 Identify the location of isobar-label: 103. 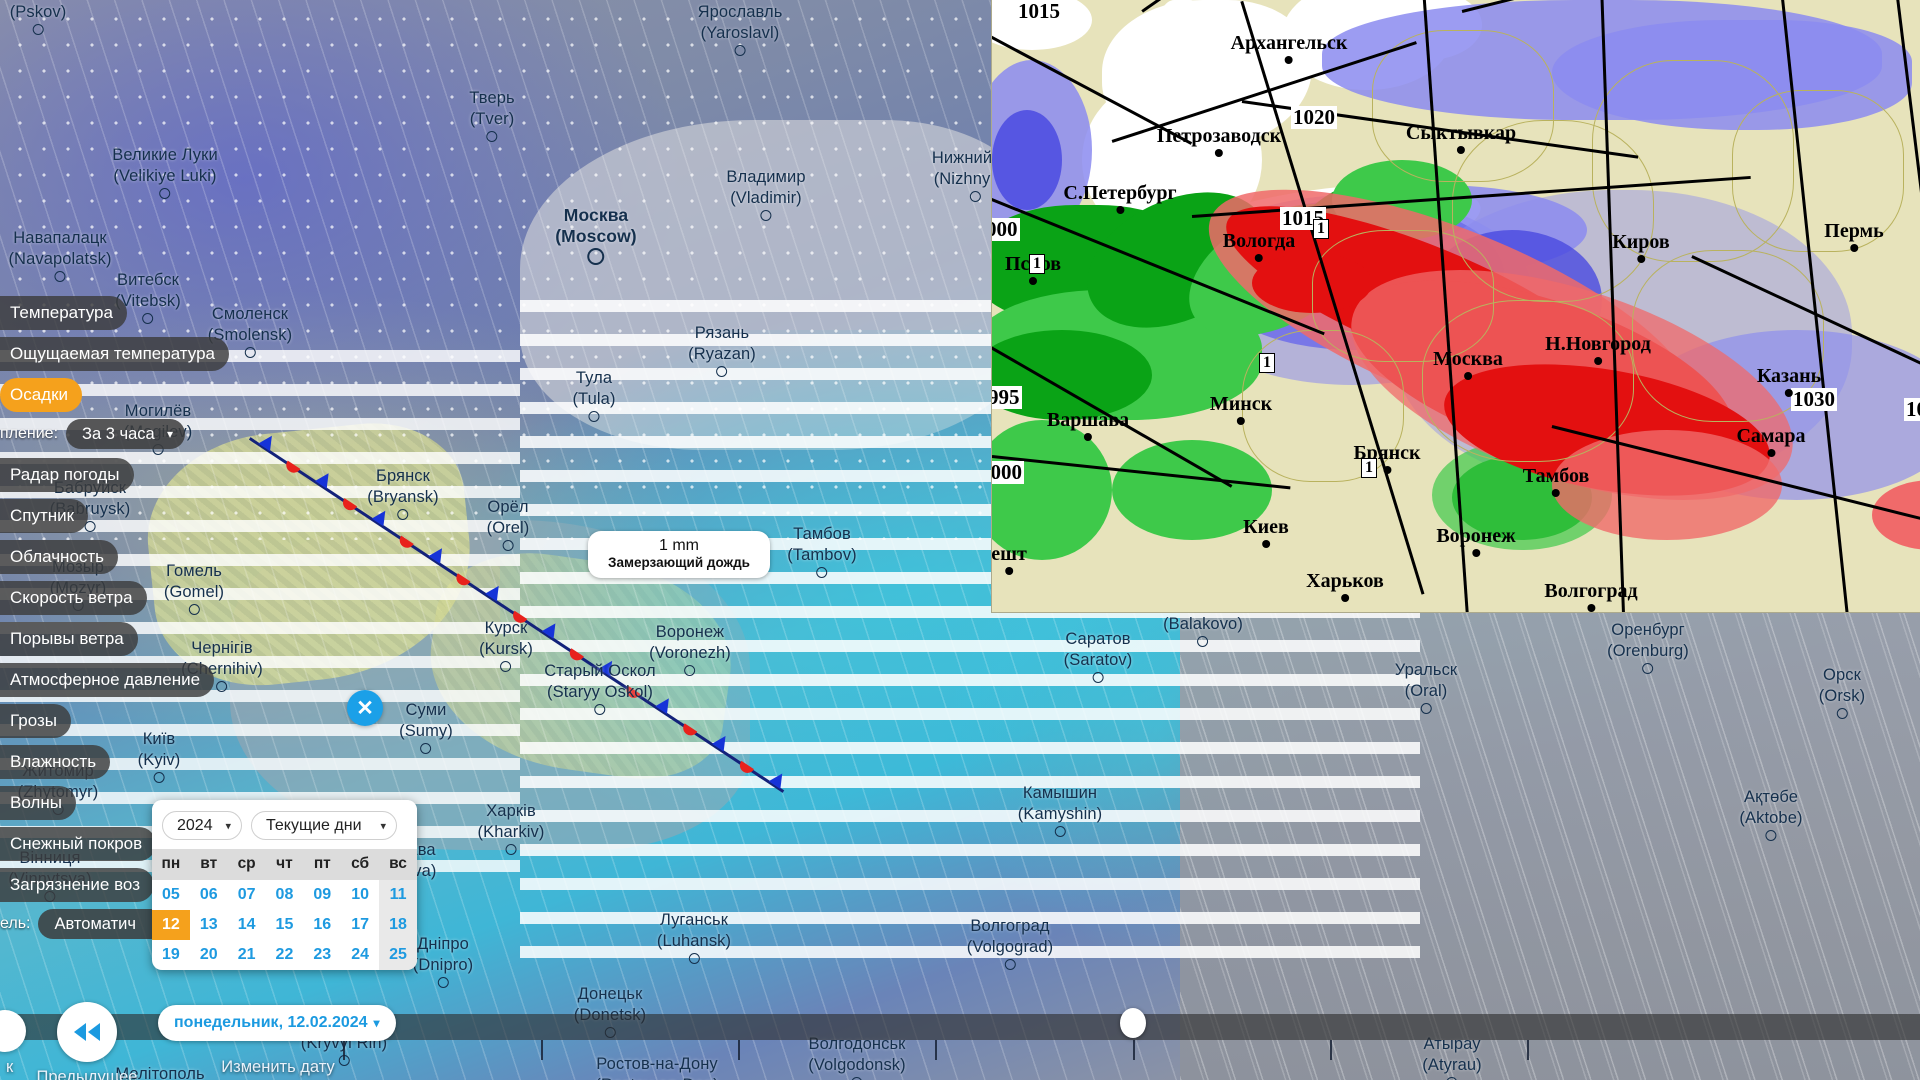
(1912, 409).